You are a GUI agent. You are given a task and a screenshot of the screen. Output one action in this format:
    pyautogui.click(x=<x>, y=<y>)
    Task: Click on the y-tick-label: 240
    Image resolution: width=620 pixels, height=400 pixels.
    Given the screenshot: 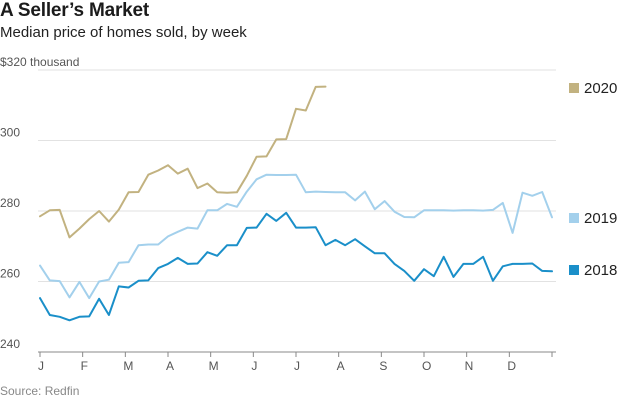 What is the action you would take?
    pyautogui.click(x=10, y=344)
    